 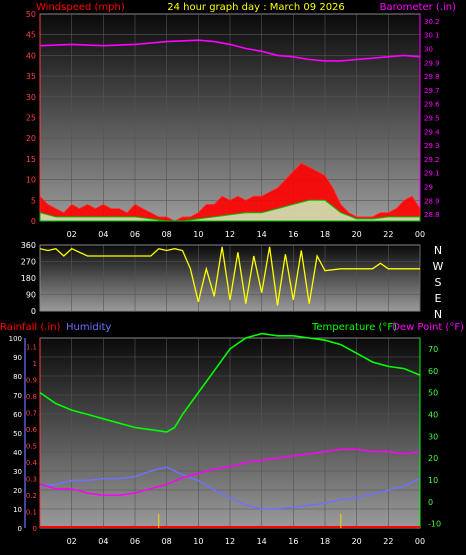 I want to click on barometer-tick-label: 30.1, so click(x=432, y=36).